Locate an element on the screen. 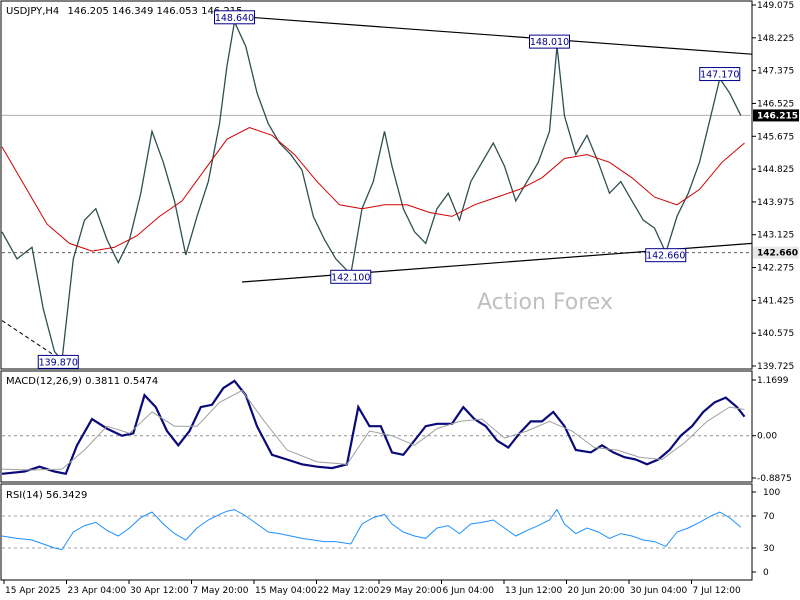  swing-label-text: 147.170 is located at coordinates (719, 75).